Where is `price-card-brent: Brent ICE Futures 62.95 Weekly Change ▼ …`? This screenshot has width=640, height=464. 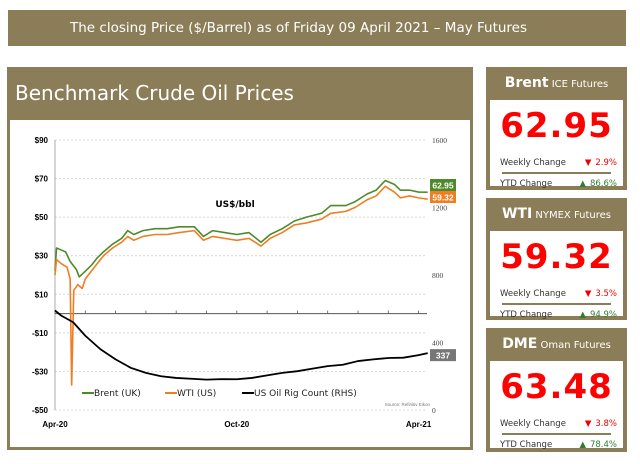 price-card-brent: Brent ICE Futures 62.95 Weekly Change ▼ … is located at coordinates (556, 128).